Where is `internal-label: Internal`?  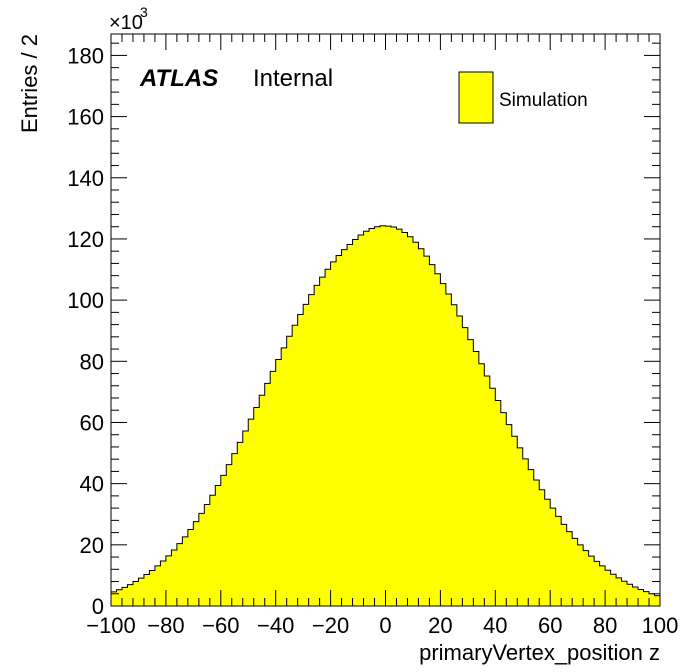 internal-label: Internal is located at coordinates (293, 78).